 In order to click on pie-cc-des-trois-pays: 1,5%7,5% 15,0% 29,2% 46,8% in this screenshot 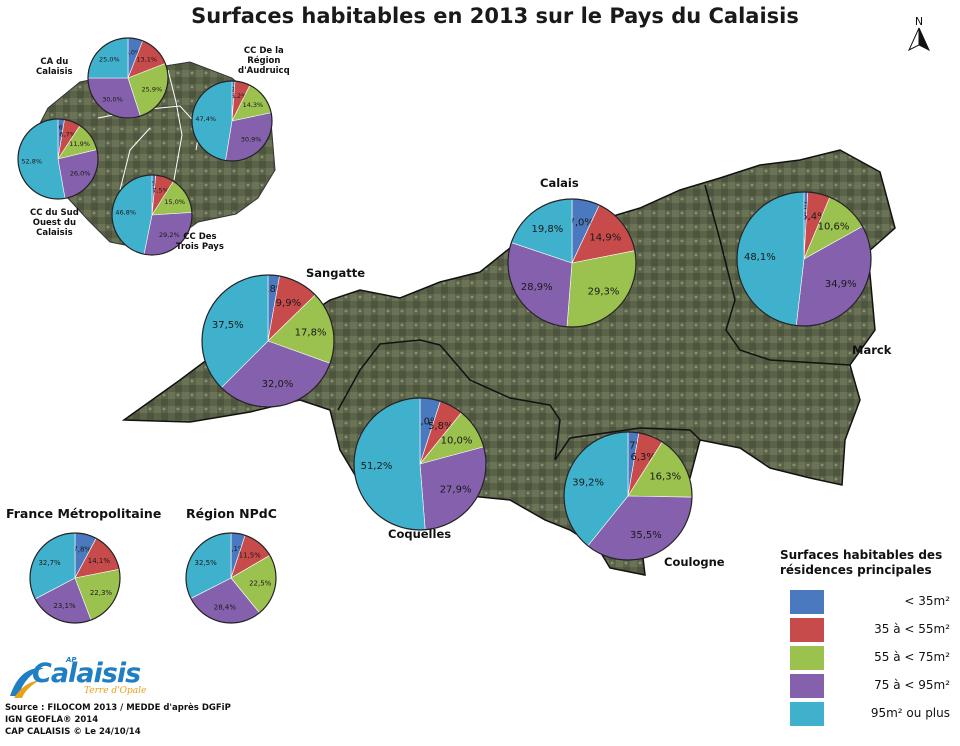, I will do `click(152, 215)`.